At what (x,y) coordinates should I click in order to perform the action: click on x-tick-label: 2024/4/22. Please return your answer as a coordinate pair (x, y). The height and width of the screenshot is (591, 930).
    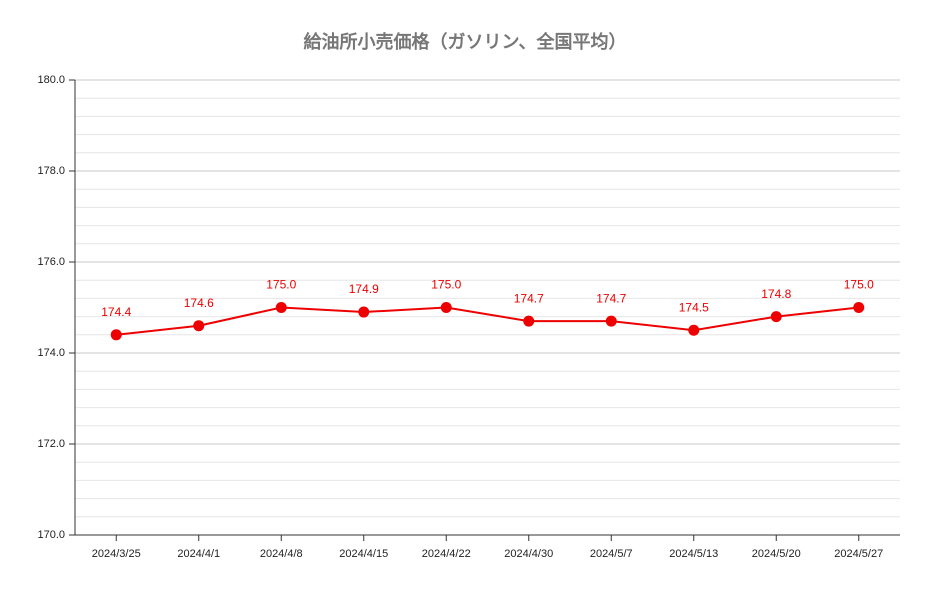
    Looking at the image, I should click on (446, 554).